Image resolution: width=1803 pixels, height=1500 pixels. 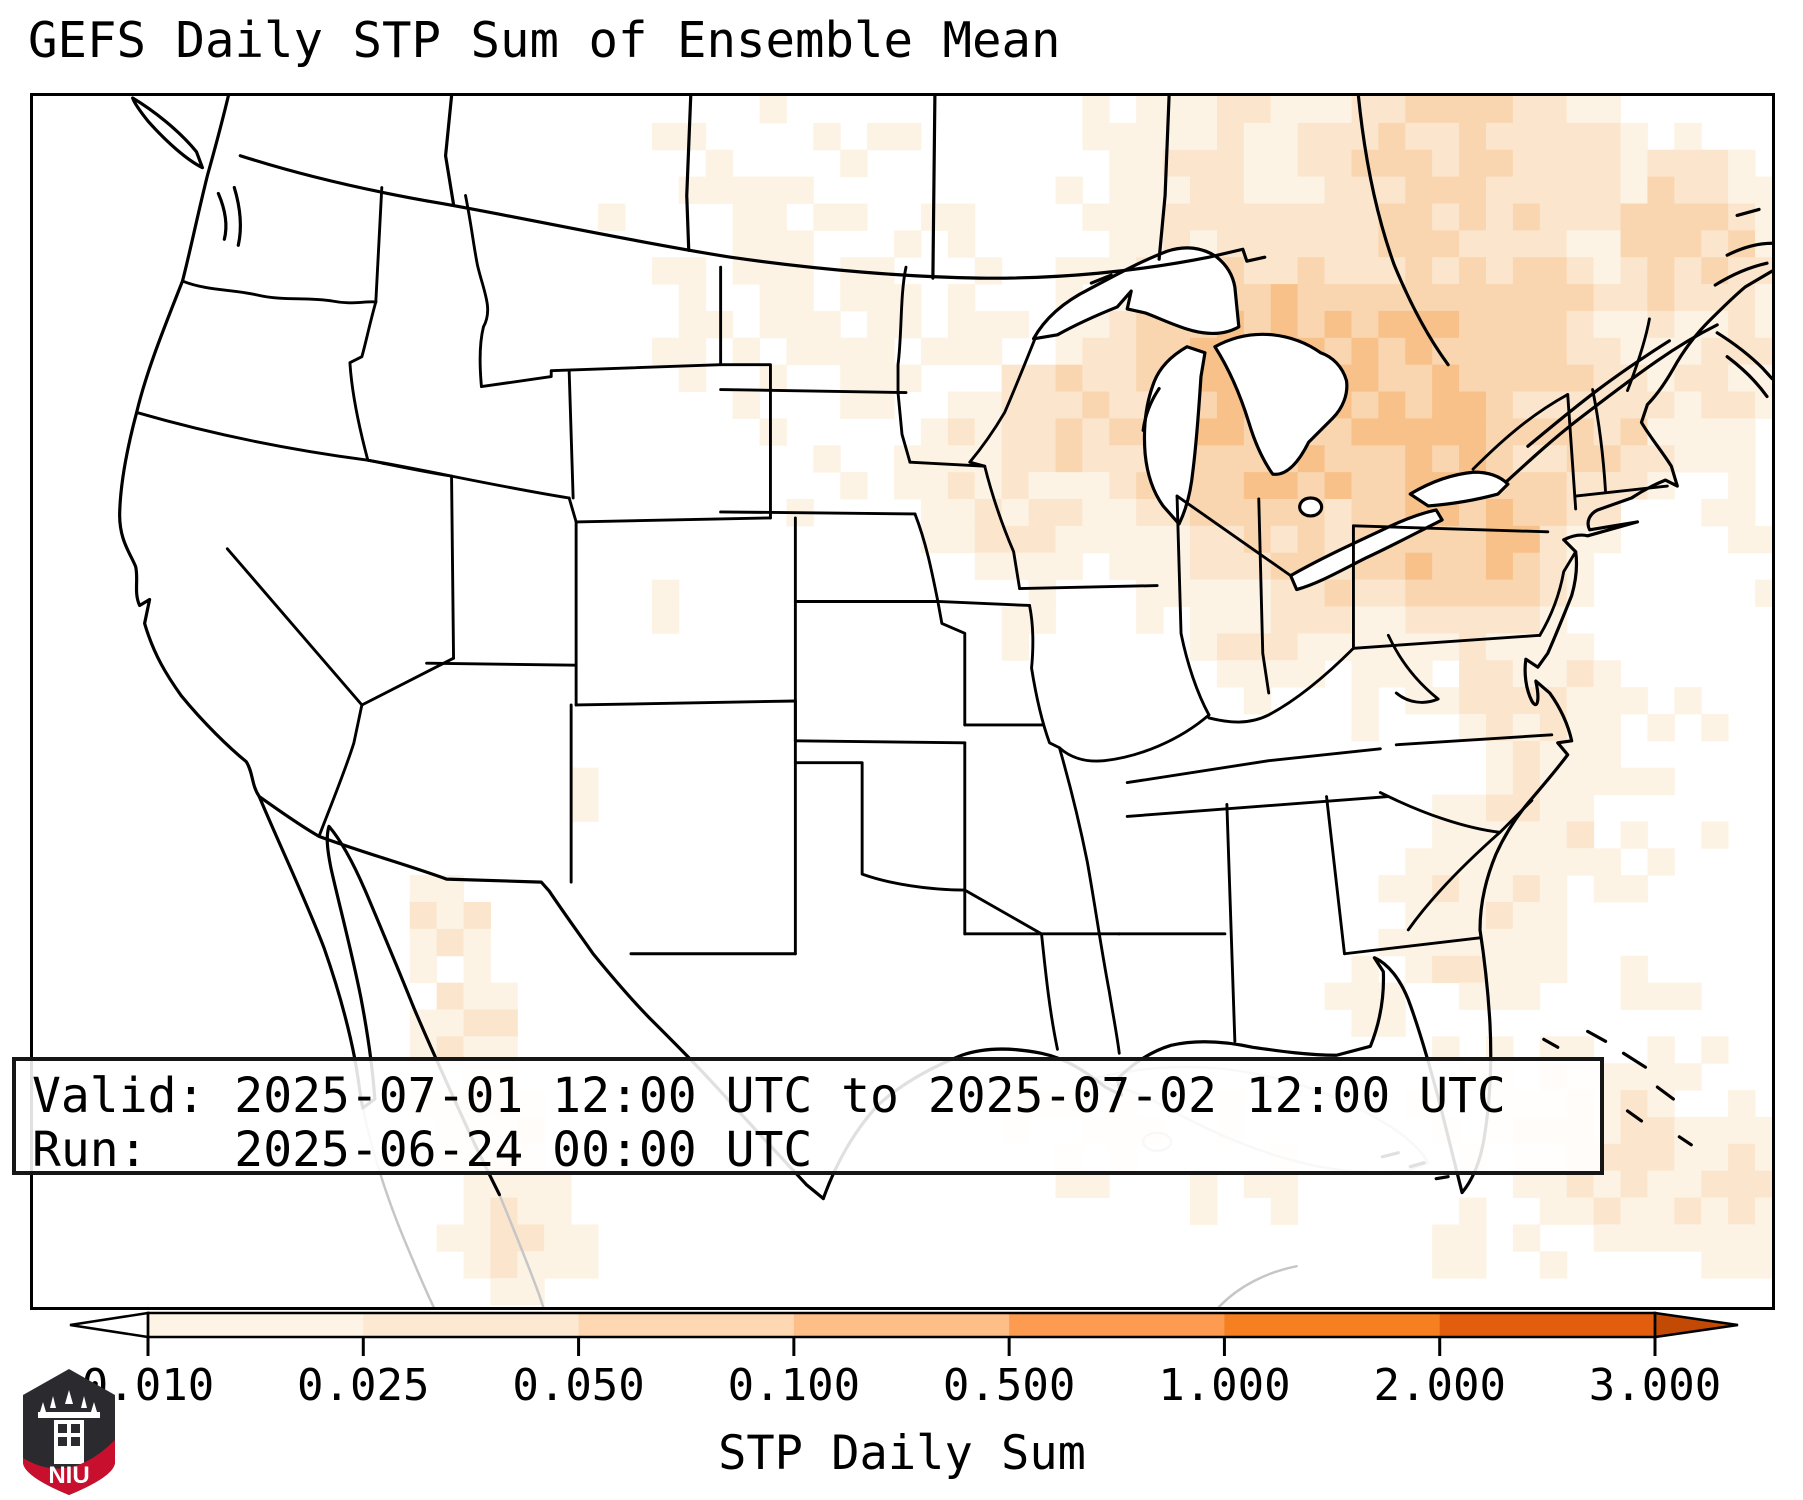 What do you see at coordinates (363, 381) in the screenshot?
I see `or-id-border` at bounding box center [363, 381].